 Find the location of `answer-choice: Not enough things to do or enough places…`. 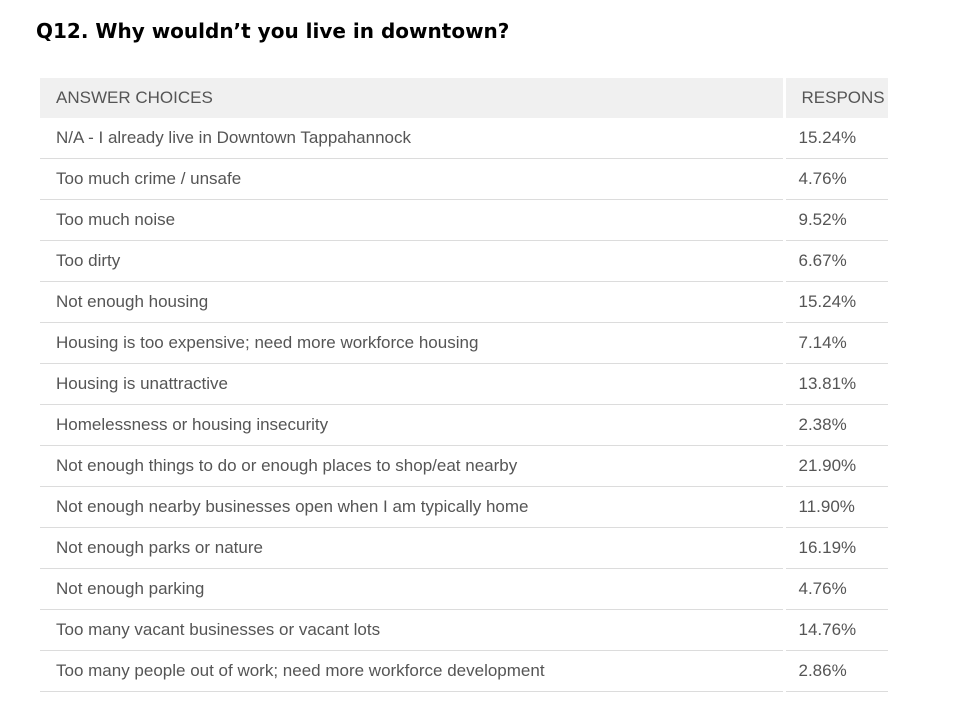

answer-choice: Not enough things to do or enough places… is located at coordinates (412, 466).